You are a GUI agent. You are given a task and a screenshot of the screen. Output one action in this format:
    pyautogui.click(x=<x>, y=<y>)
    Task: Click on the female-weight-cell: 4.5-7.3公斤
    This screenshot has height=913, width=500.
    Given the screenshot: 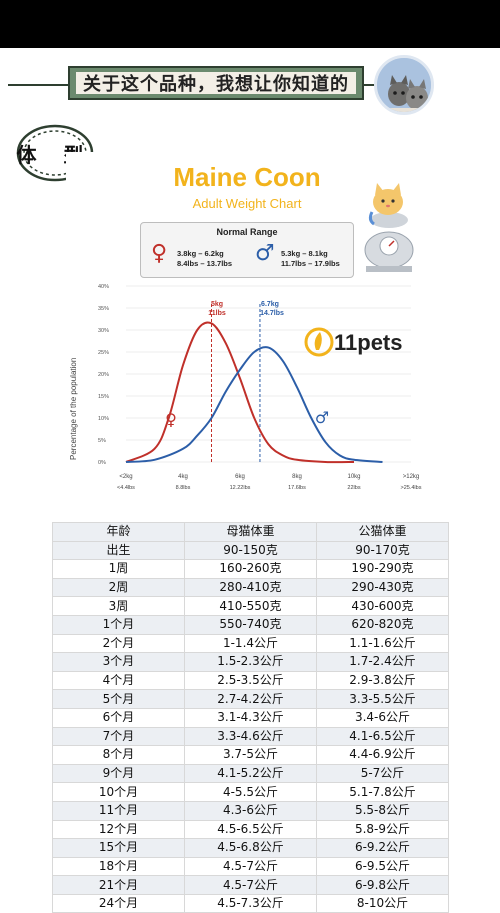 What is the action you would take?
    pyautogui.click(x=250, y=903)
    